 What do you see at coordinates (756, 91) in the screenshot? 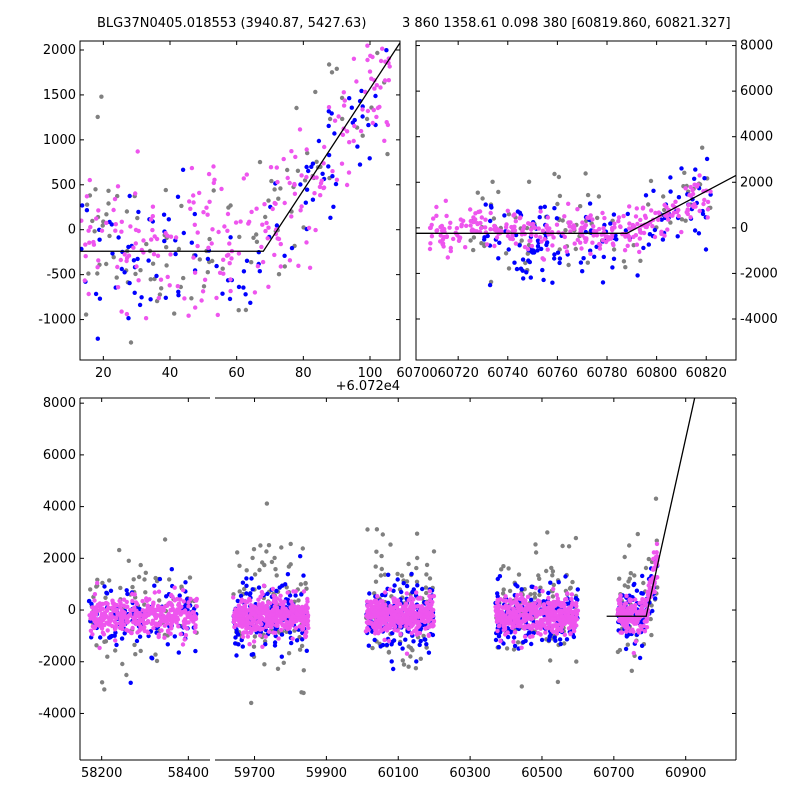
I see `y-tick-label: 6000` at bounding box center [756, 91].